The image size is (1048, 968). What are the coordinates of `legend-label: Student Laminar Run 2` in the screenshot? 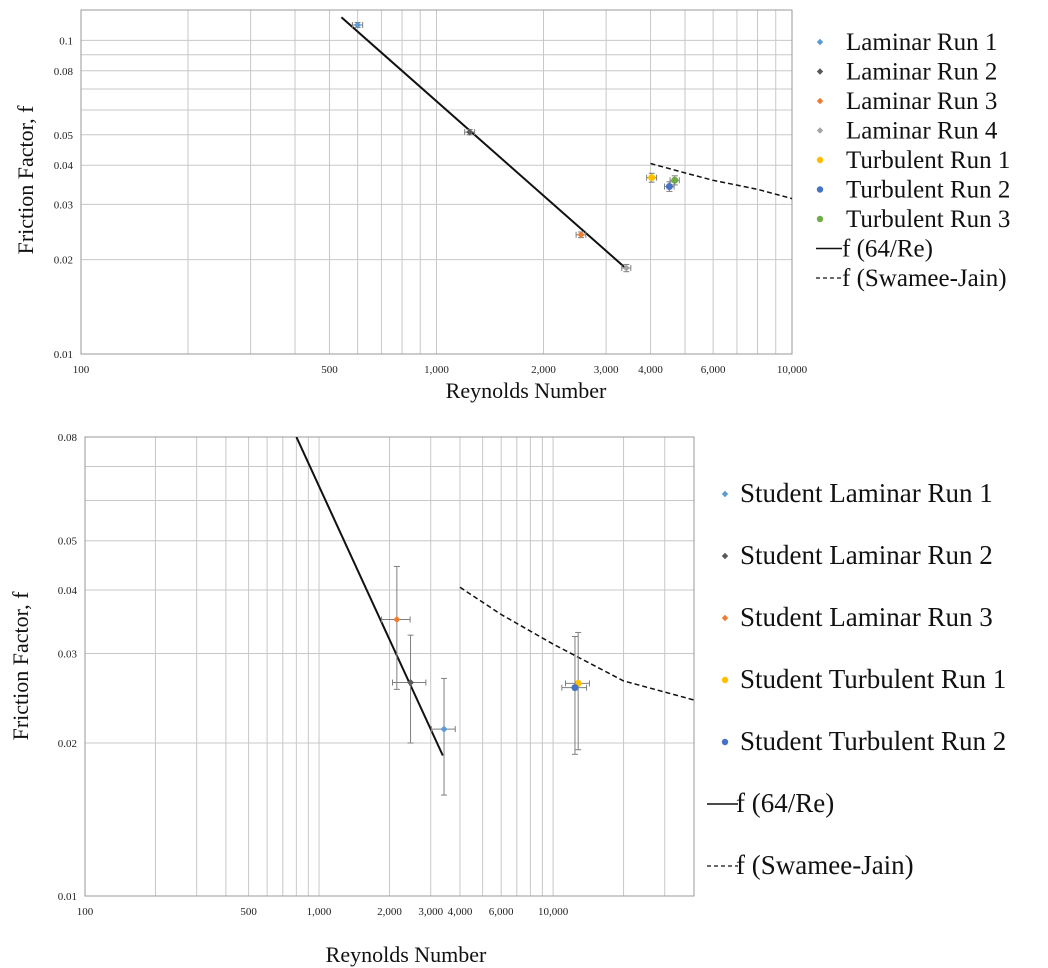 It's located at (866, 555).